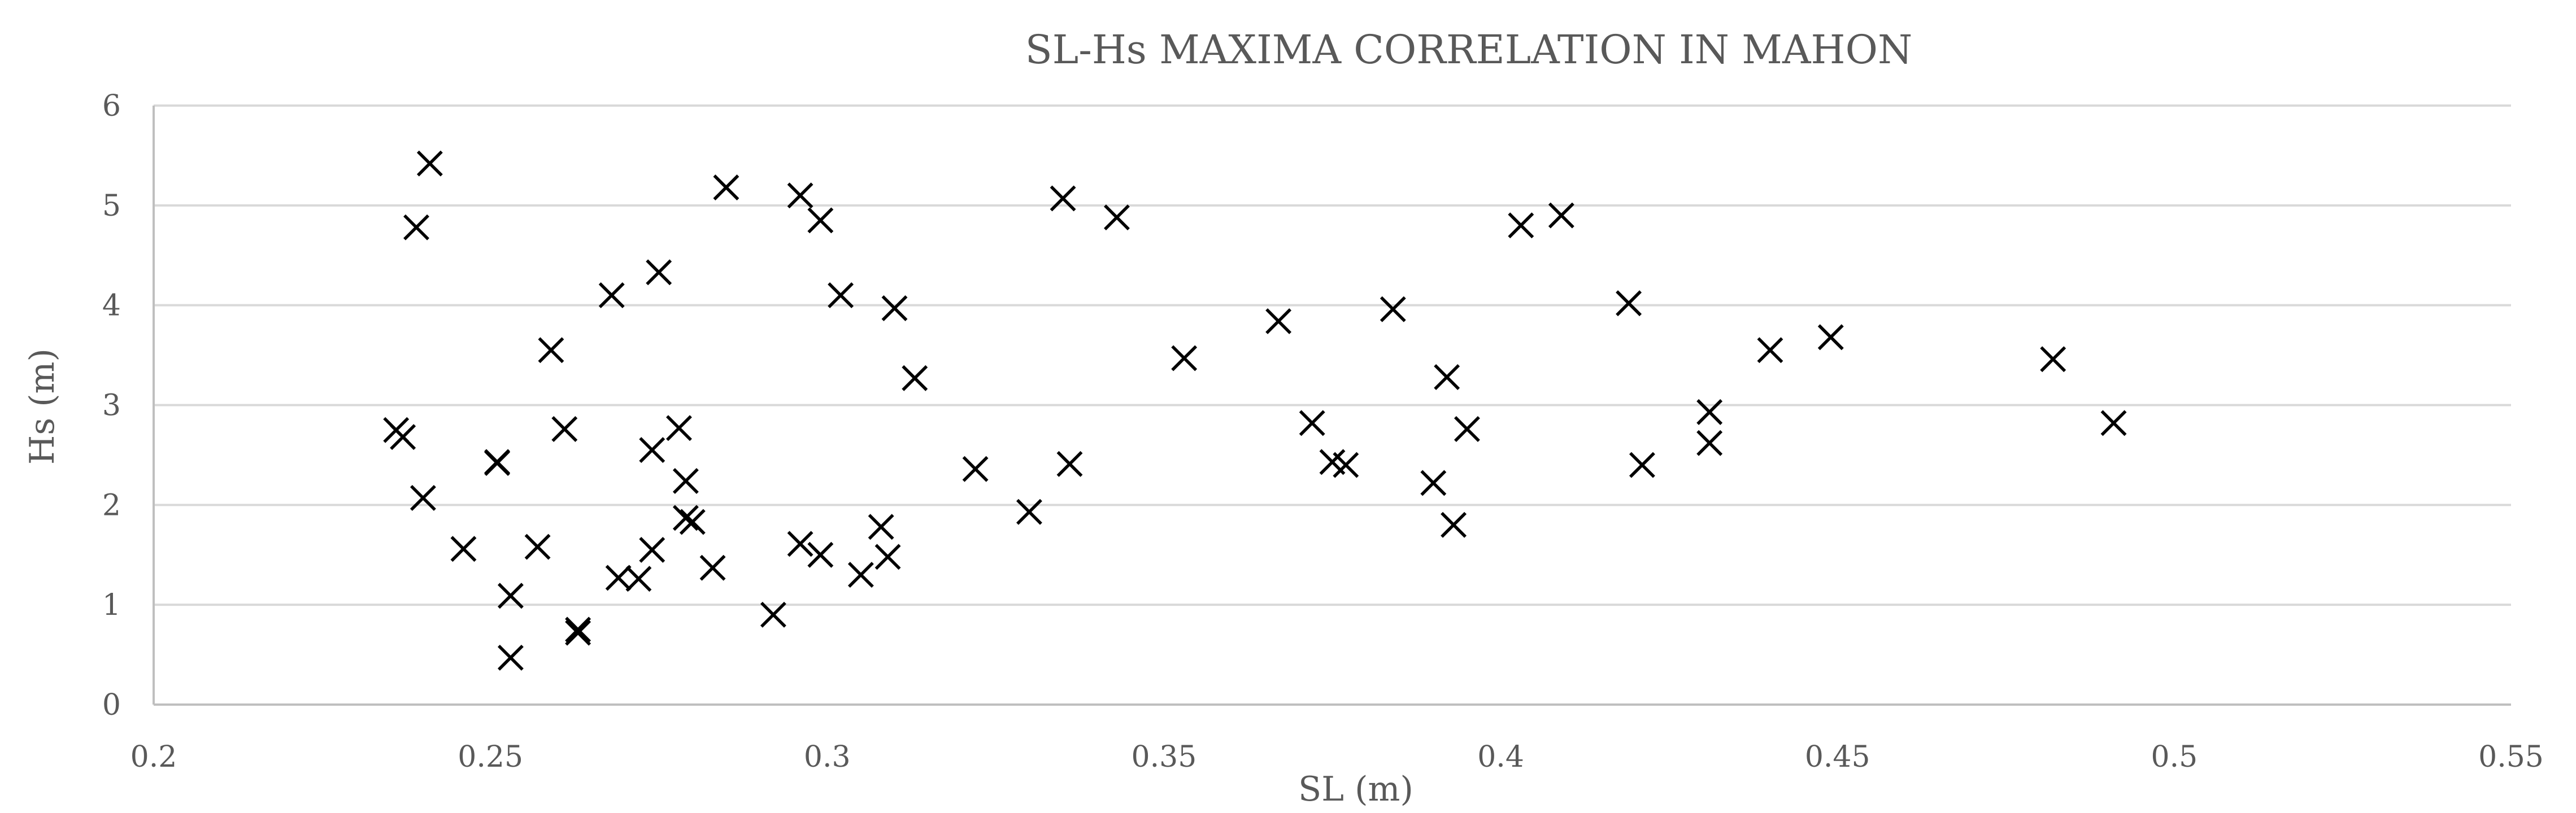 The height and width of the screenshot is (813, 2576). Describe the element at coordinates (2174, 757) in the screenshot. I see `x-tick-label: 0.5` at that location.